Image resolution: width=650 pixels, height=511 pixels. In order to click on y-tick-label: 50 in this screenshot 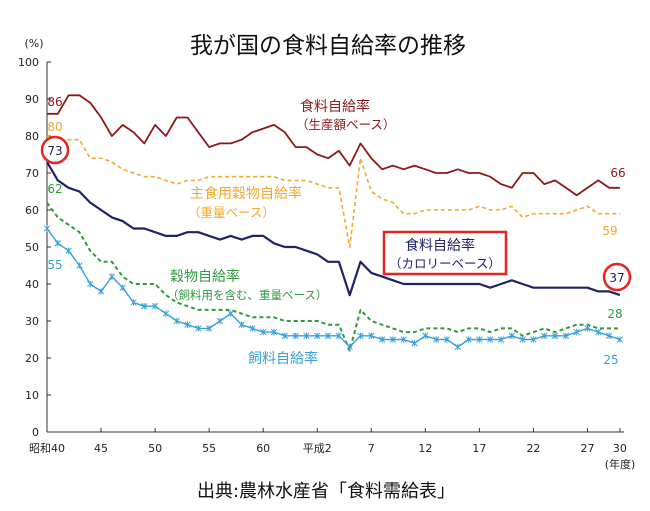, I will do `click(32, 247)`.